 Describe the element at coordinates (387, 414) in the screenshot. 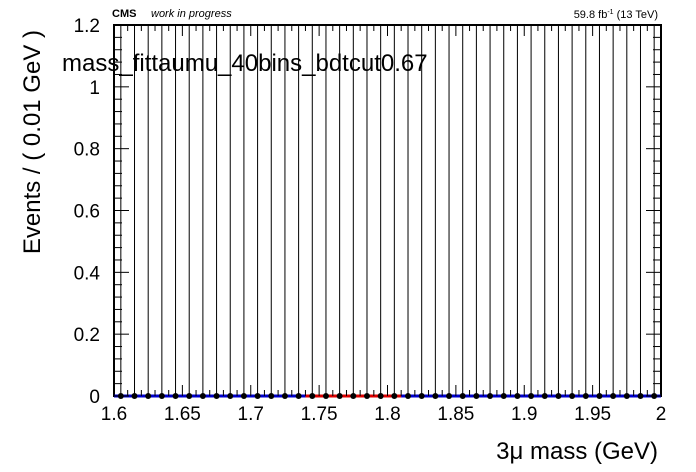

I see `x-tick-label: 1.8` at that location.